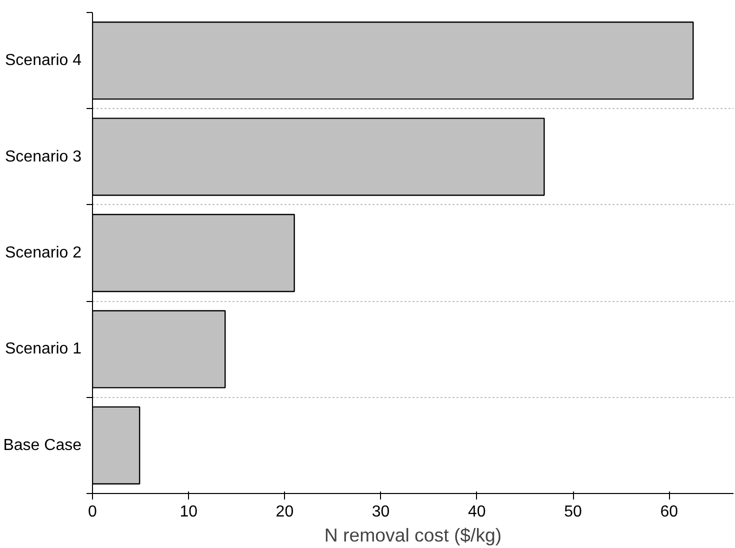 This screenshot has width=735, height=548. I want to click on x-tick-label: 60, so click(669, 512).